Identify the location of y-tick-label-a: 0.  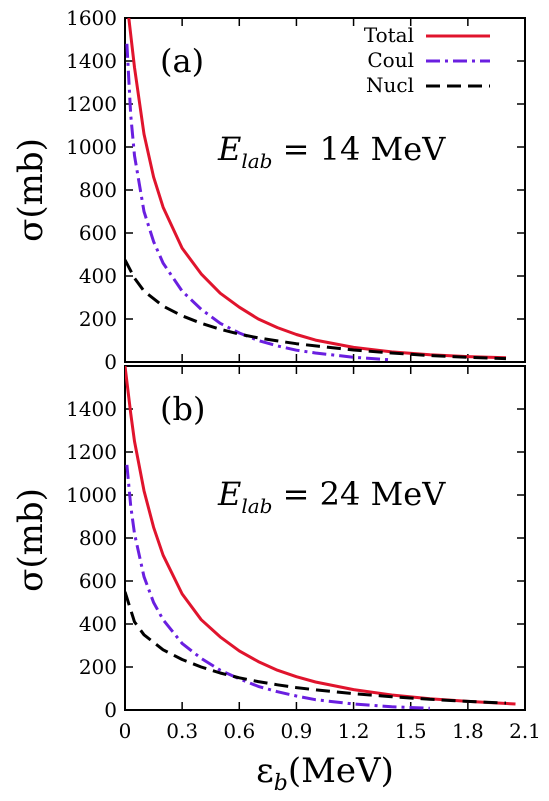
(110, 362).